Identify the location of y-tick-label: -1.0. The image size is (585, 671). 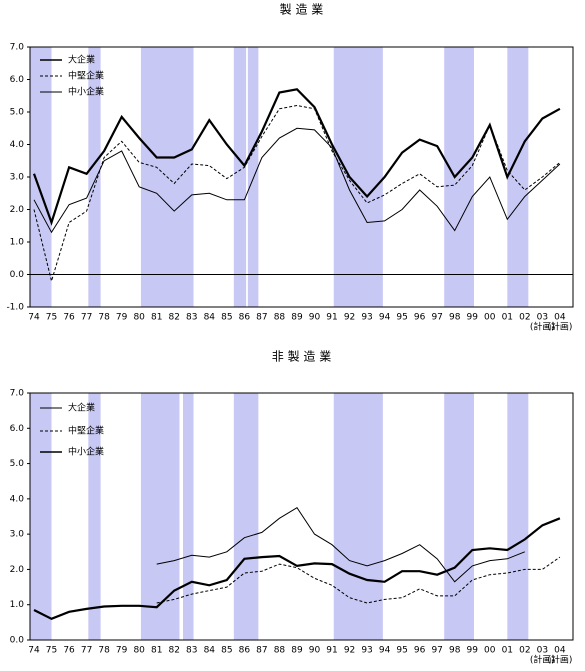
(15, 308).